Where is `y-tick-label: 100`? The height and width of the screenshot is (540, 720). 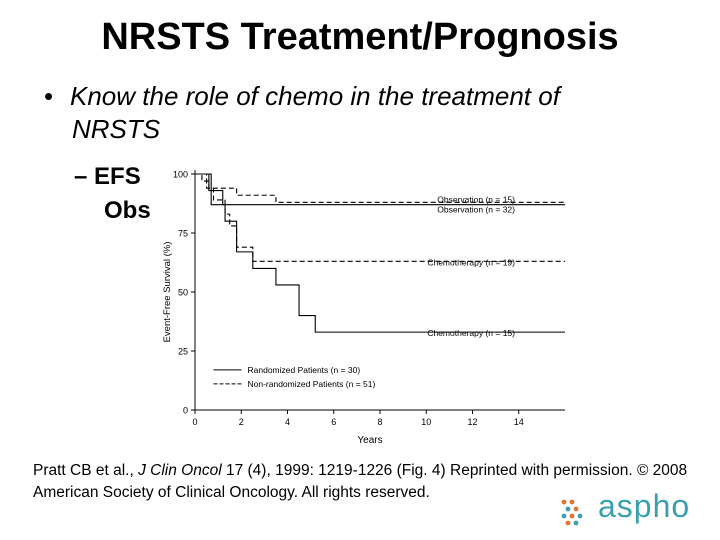
y-tick-label: 100 is located at coordinates (180, 175).